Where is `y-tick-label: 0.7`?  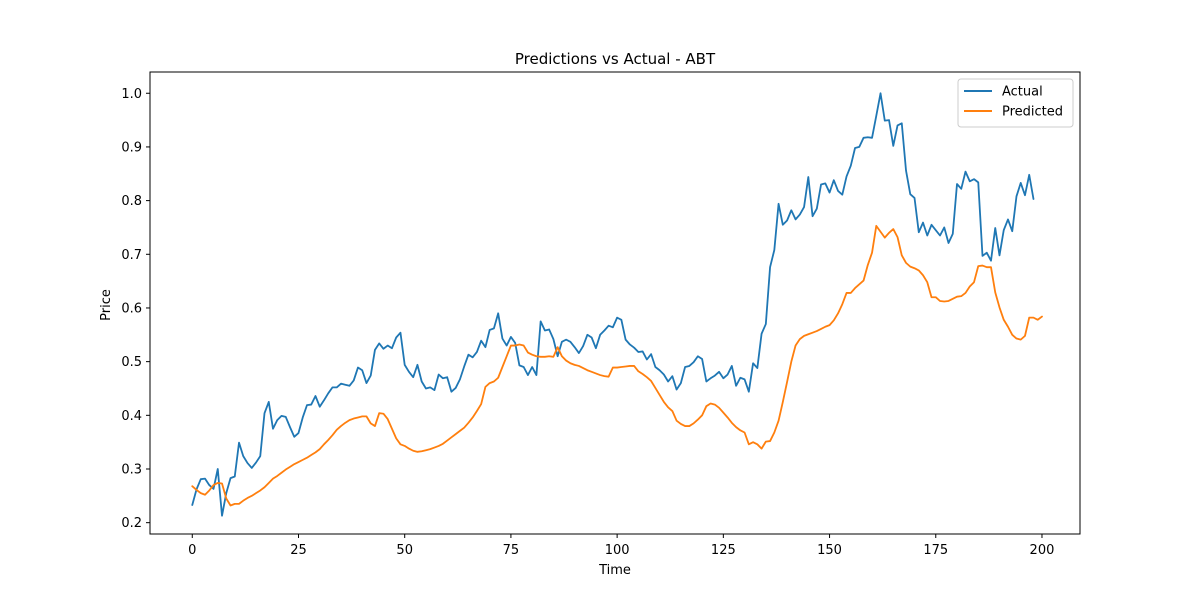
y-tick-label: 0.7 is located at coordinates (131, 255).